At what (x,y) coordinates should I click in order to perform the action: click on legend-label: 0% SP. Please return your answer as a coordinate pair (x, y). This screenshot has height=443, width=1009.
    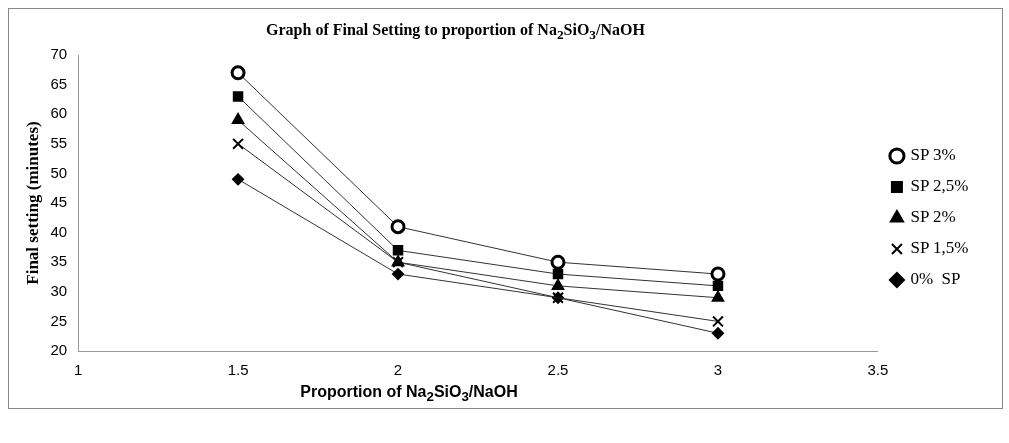
    Looking at the image, I should click on (935, 279).